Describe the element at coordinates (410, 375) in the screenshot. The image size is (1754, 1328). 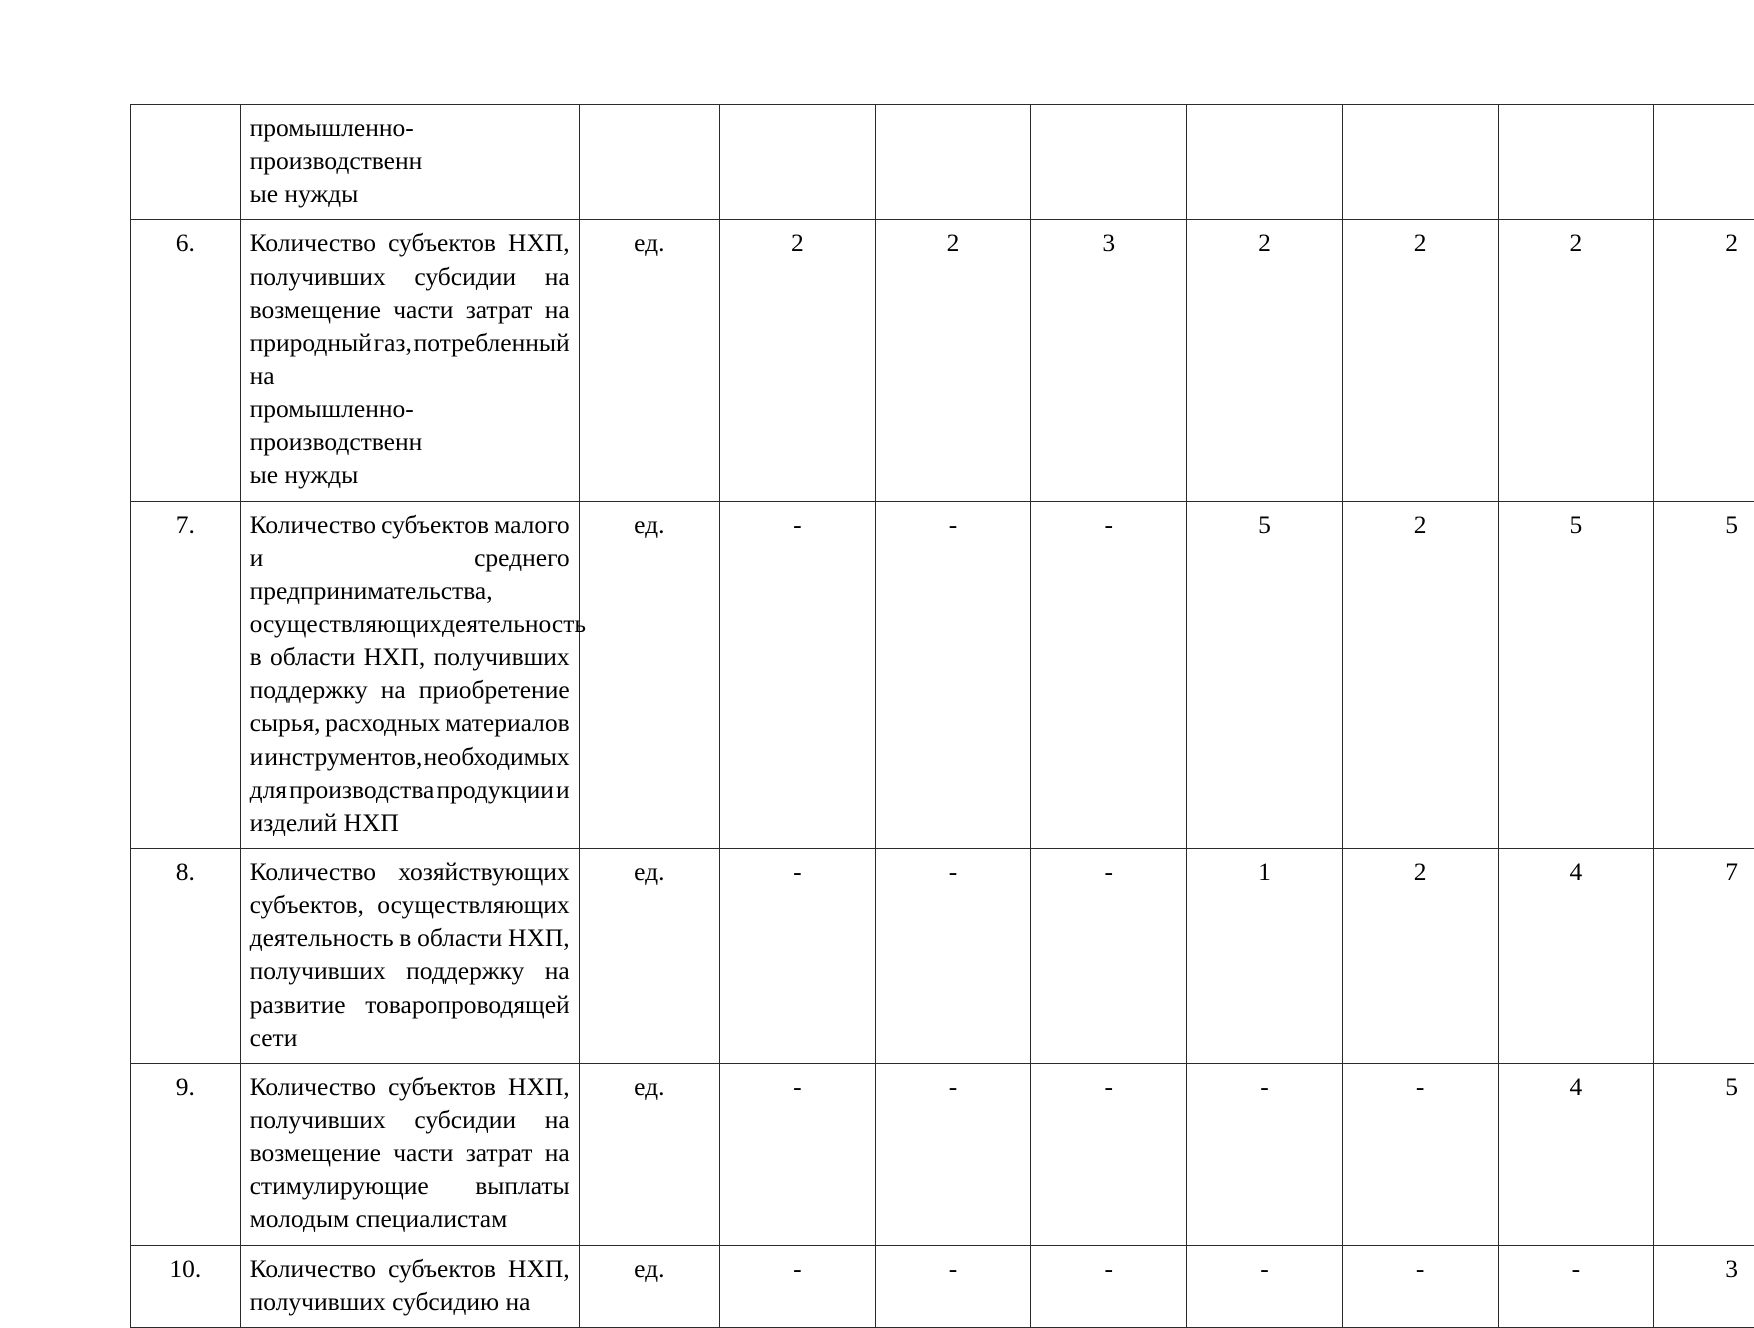
I see `indicator-name-line: на` at that location.